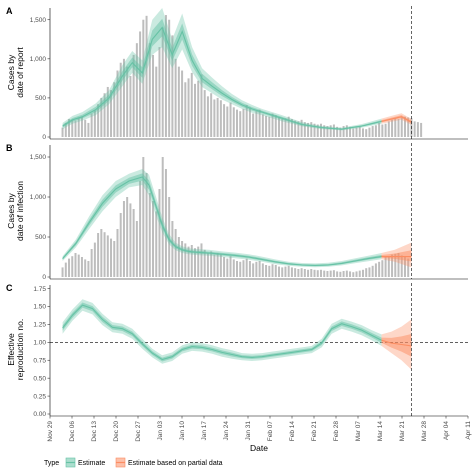  Describe the element at coordinates (402, 431) in the screenshot. I see `x-tick-label: Mar 21` at that location.